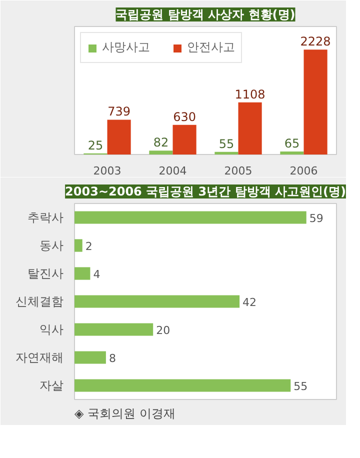 The width and height of the screenshot is (360, 458). I want to click on y-tick-label: 동사, so click(52, 245).